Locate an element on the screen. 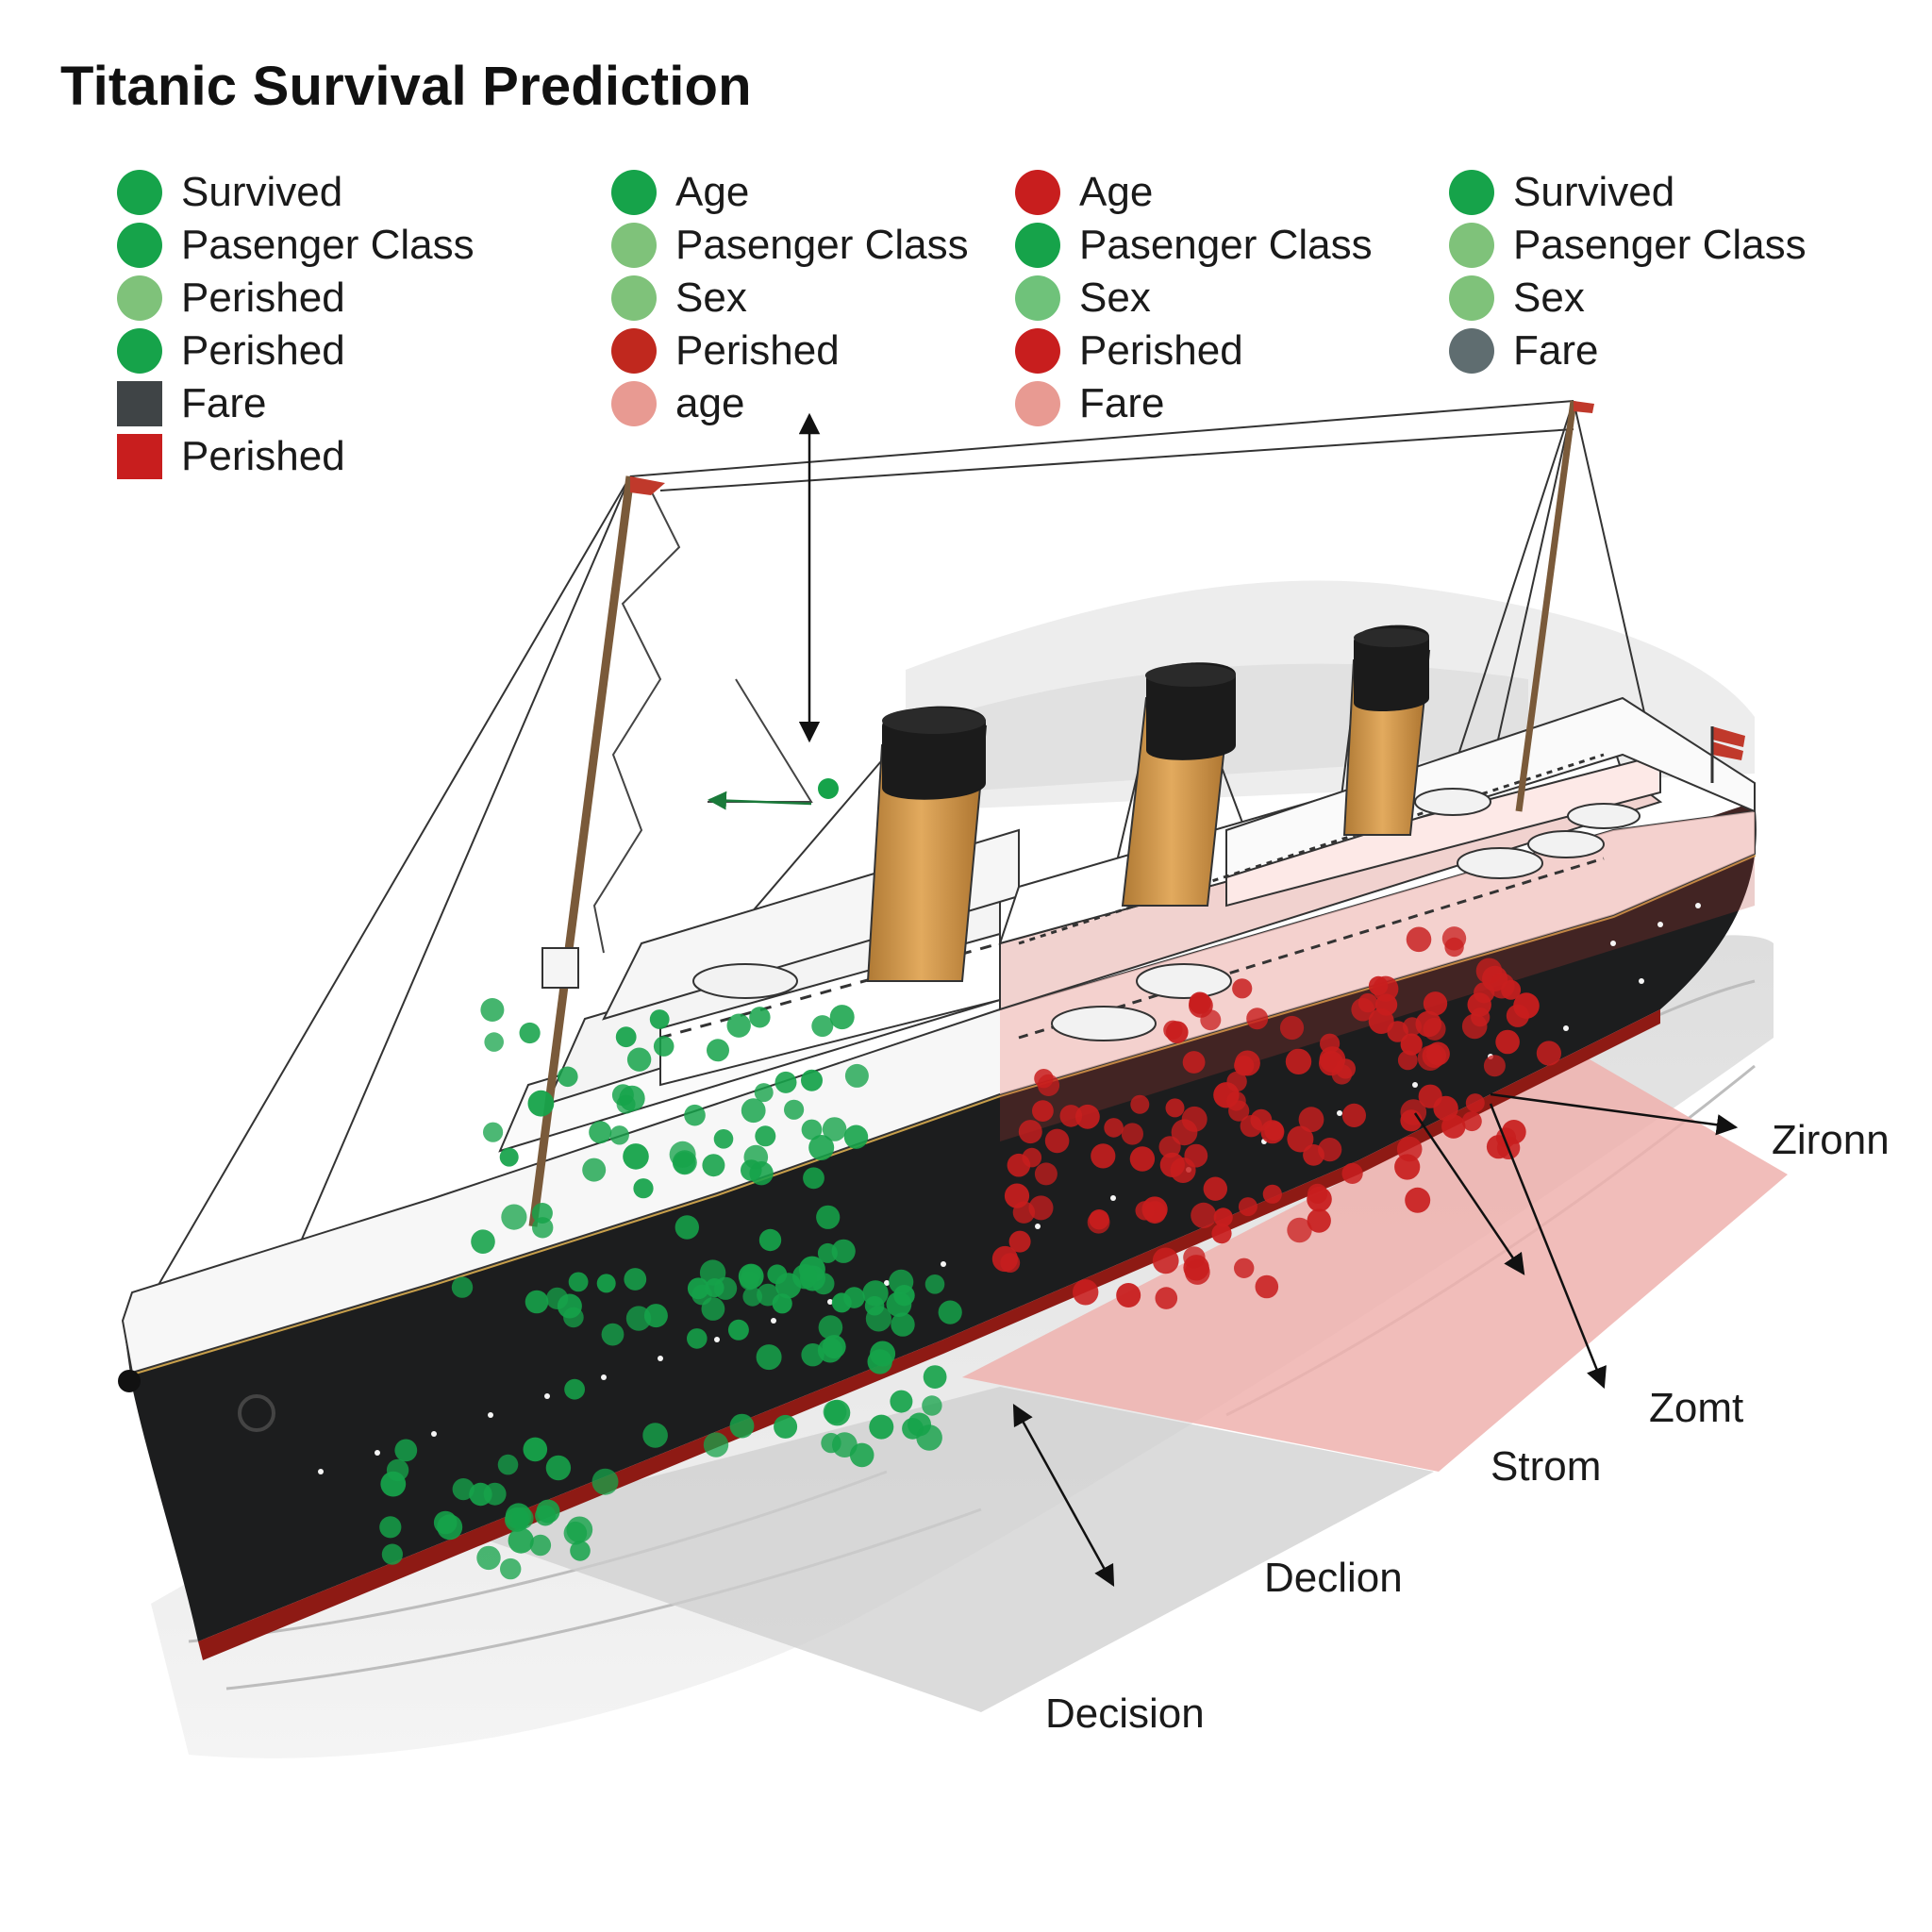  wedge-outline is located at coordinates (761, 741).